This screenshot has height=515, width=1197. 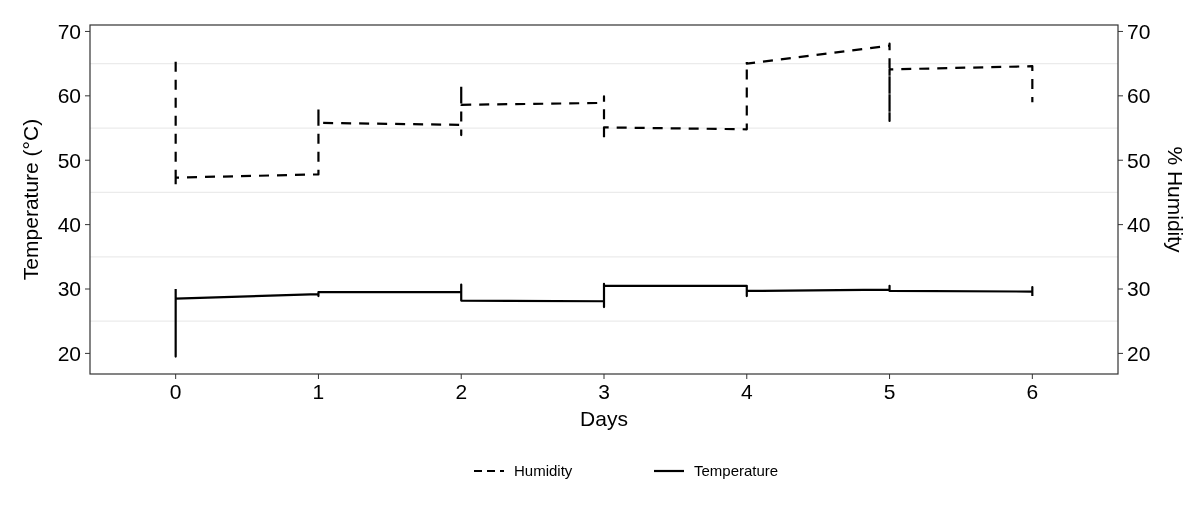 What do you see at coordinates (1139, 289) in the screenshot?
I see `y2-tick-label: 30` at bounding box center [1139, 289].